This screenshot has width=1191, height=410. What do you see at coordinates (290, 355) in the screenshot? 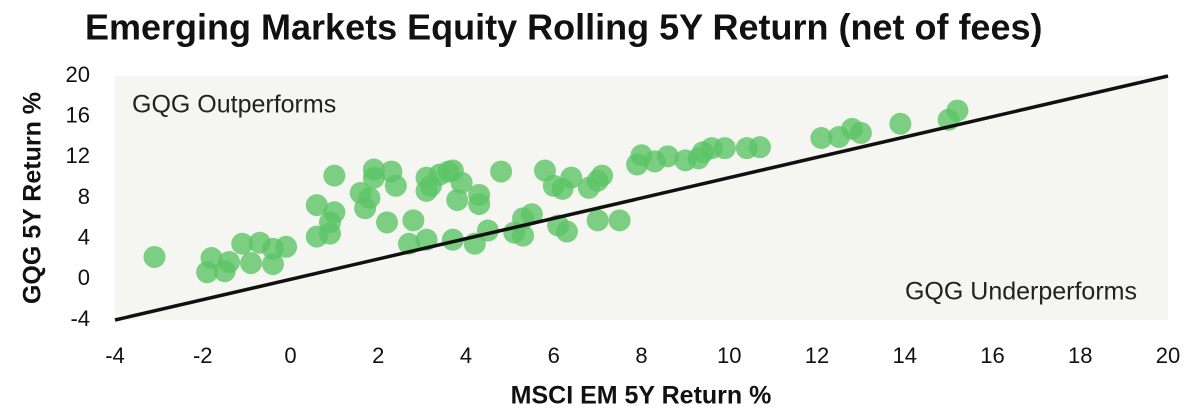
I see `x-tick-label: 0` at bounding box center [290, 355].